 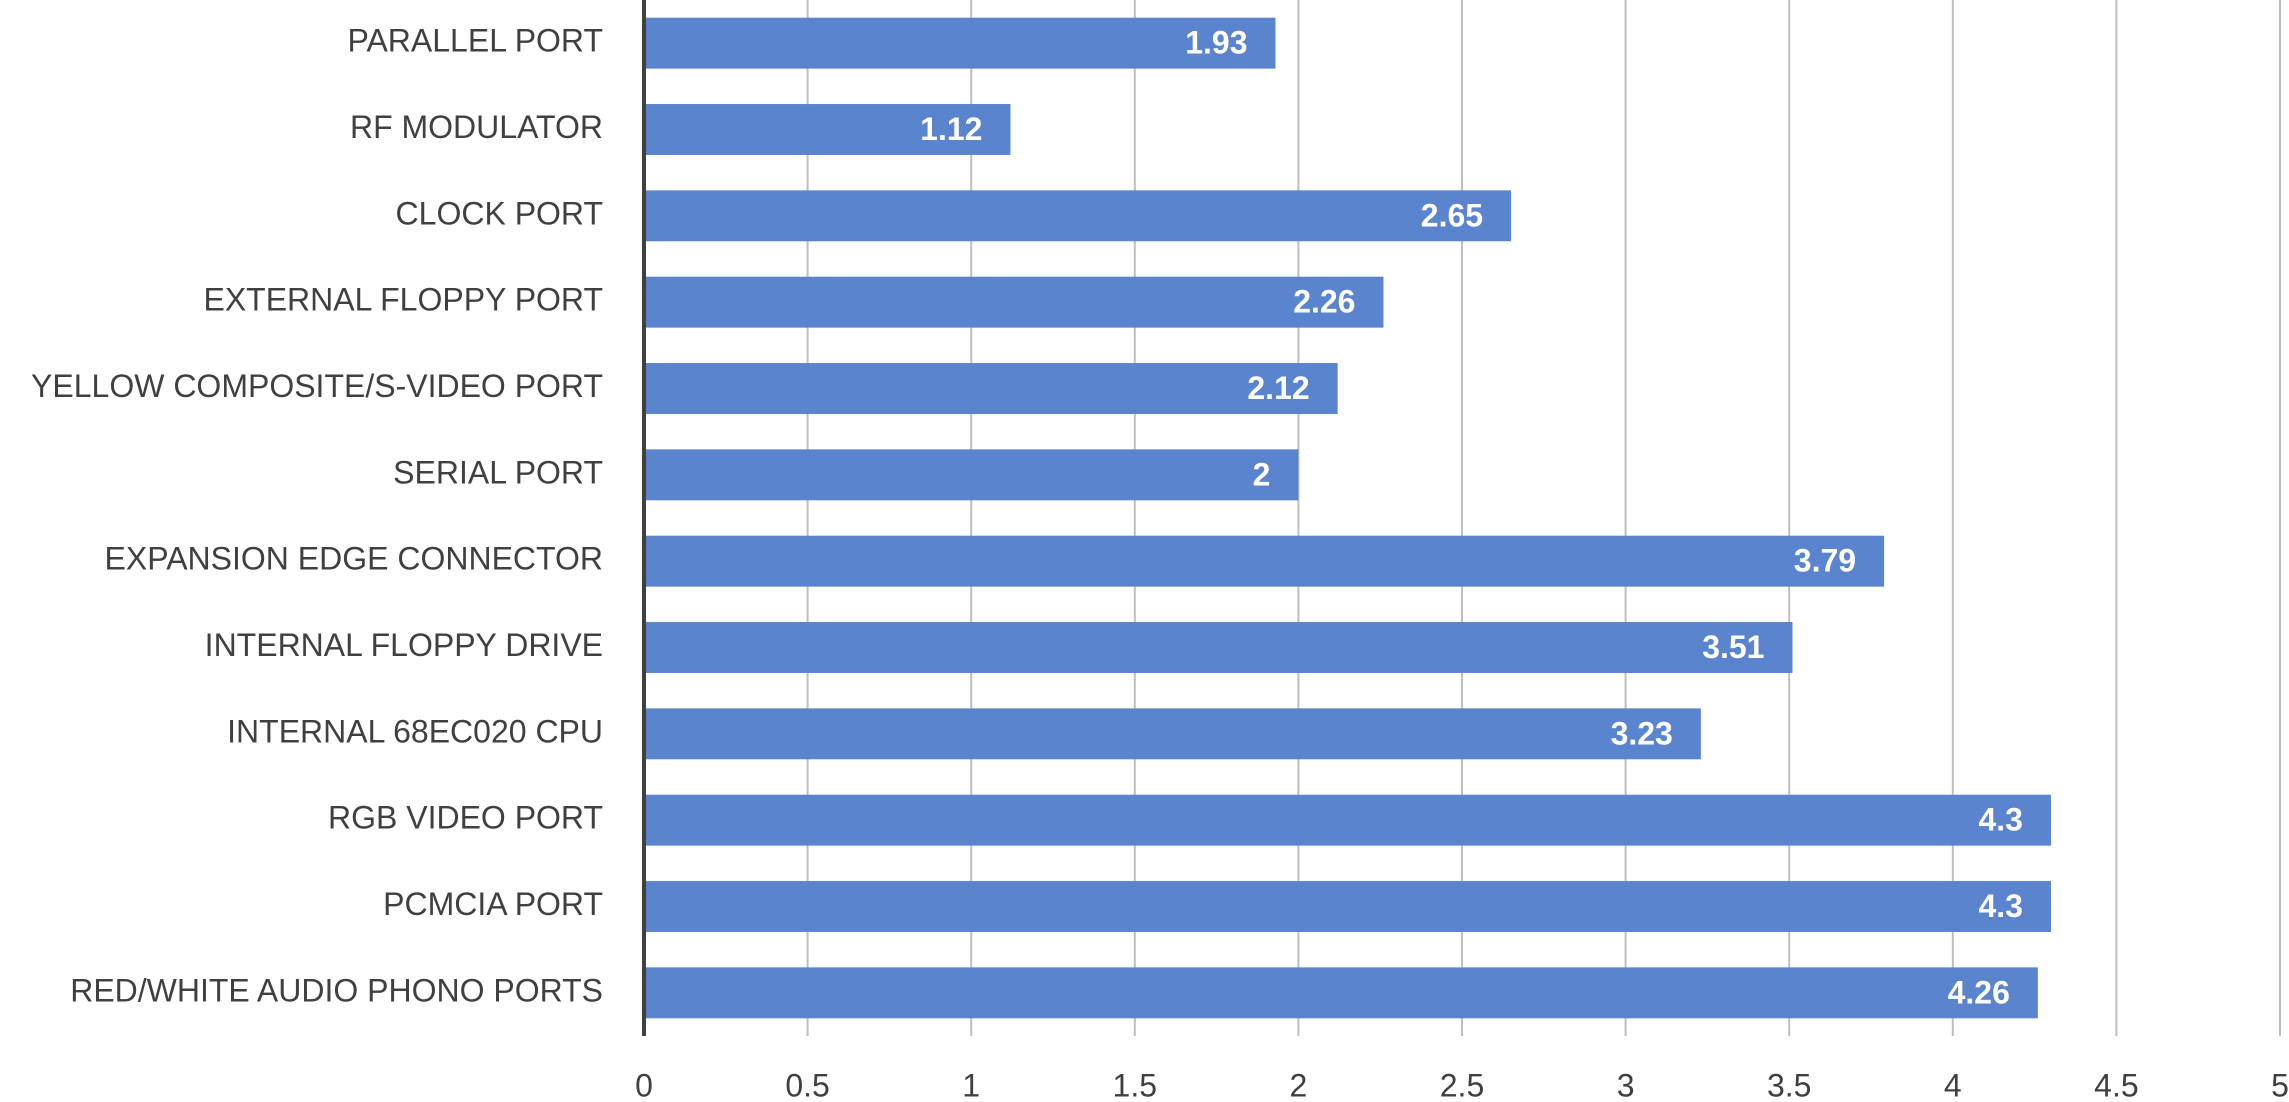 What do you see at coordinates (1462, 1084) in the screenshot?
I see `x-tick-label: 2.5` at bounding box center [1462, 1084].